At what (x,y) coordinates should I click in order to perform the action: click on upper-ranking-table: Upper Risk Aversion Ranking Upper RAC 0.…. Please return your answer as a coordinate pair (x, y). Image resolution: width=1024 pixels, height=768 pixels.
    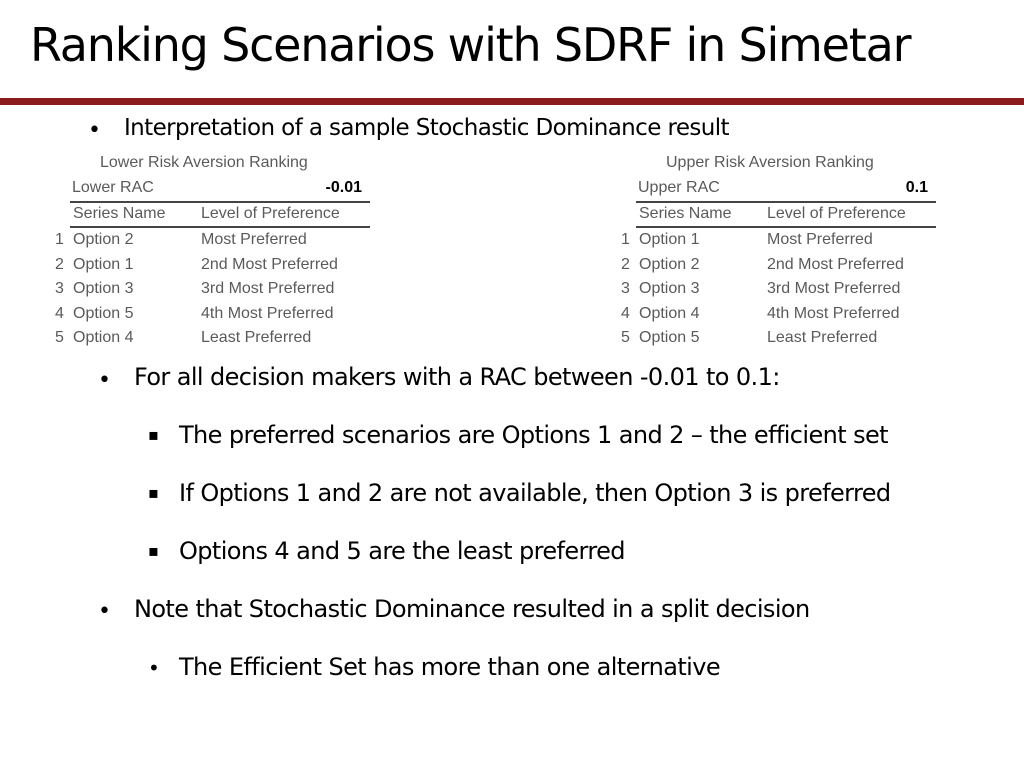
    Looking at the image, I should click on (778, 252).